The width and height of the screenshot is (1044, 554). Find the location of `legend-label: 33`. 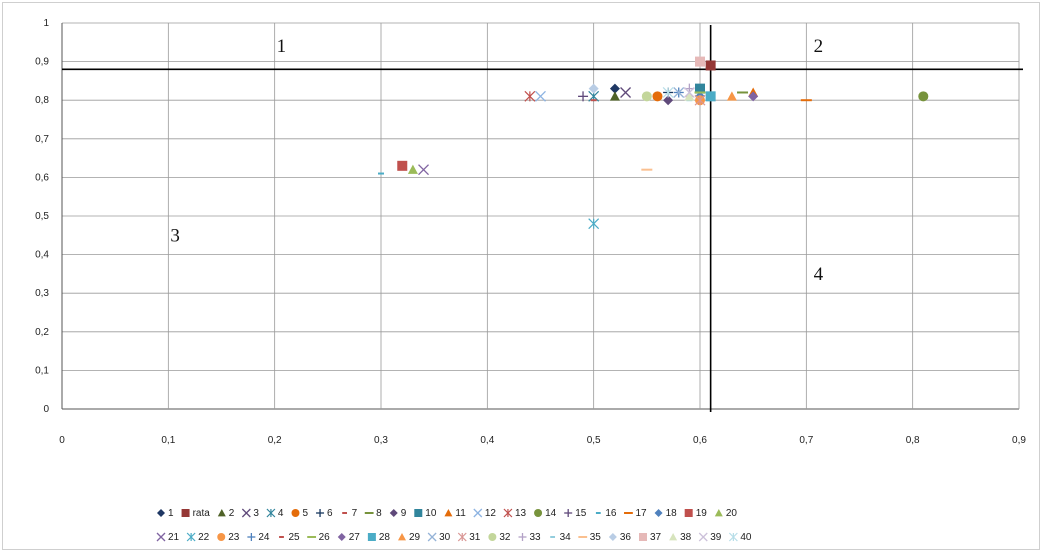

legend-label: 33 is located at coordinates (536, 537).